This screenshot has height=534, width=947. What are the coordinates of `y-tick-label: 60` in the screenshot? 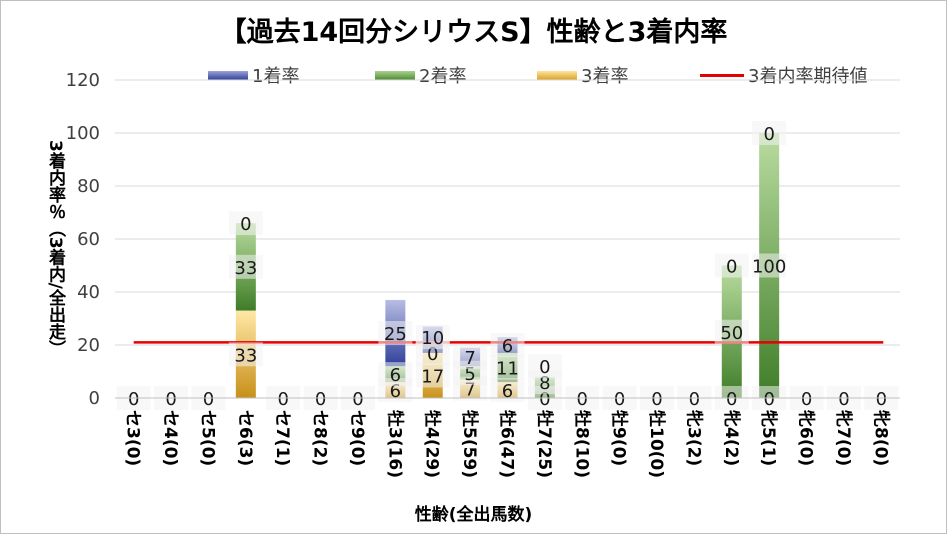 It's located at (88, 239).